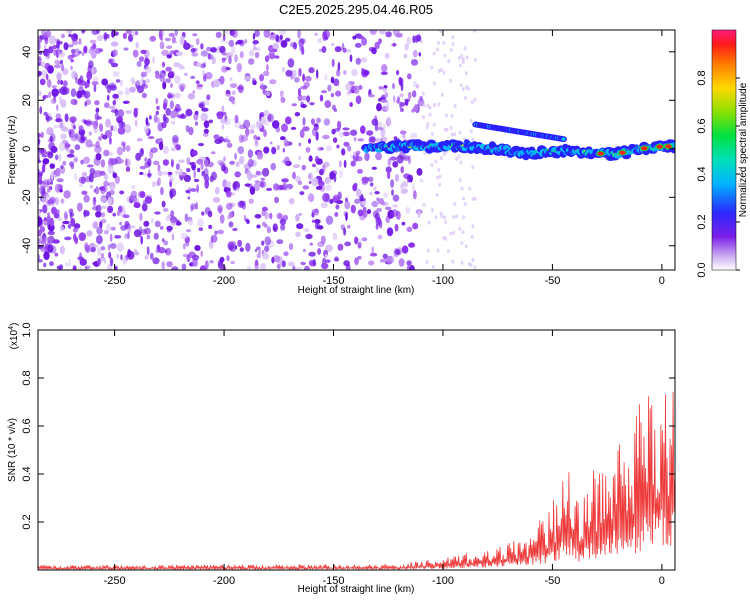 Image resolution: width=750 pixels, height=600 pixels. What do you see at coordinates (356, 290) in the screenshot?
I see `spectrum-x-label: Height of straight line (km)` at bounding box center [356, 290].